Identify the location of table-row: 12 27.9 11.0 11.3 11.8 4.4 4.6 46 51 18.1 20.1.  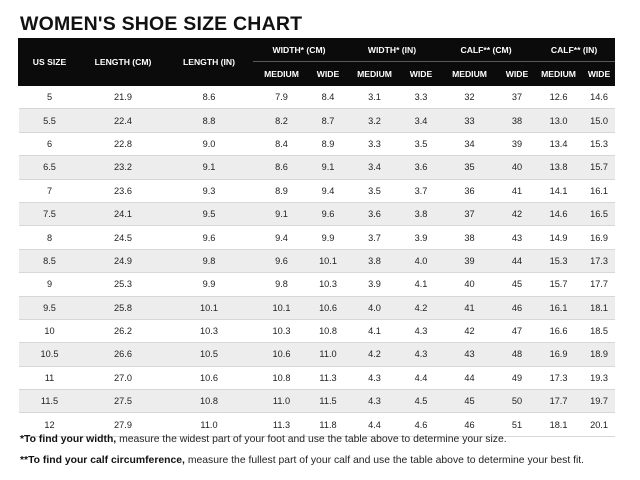
(316, 424).